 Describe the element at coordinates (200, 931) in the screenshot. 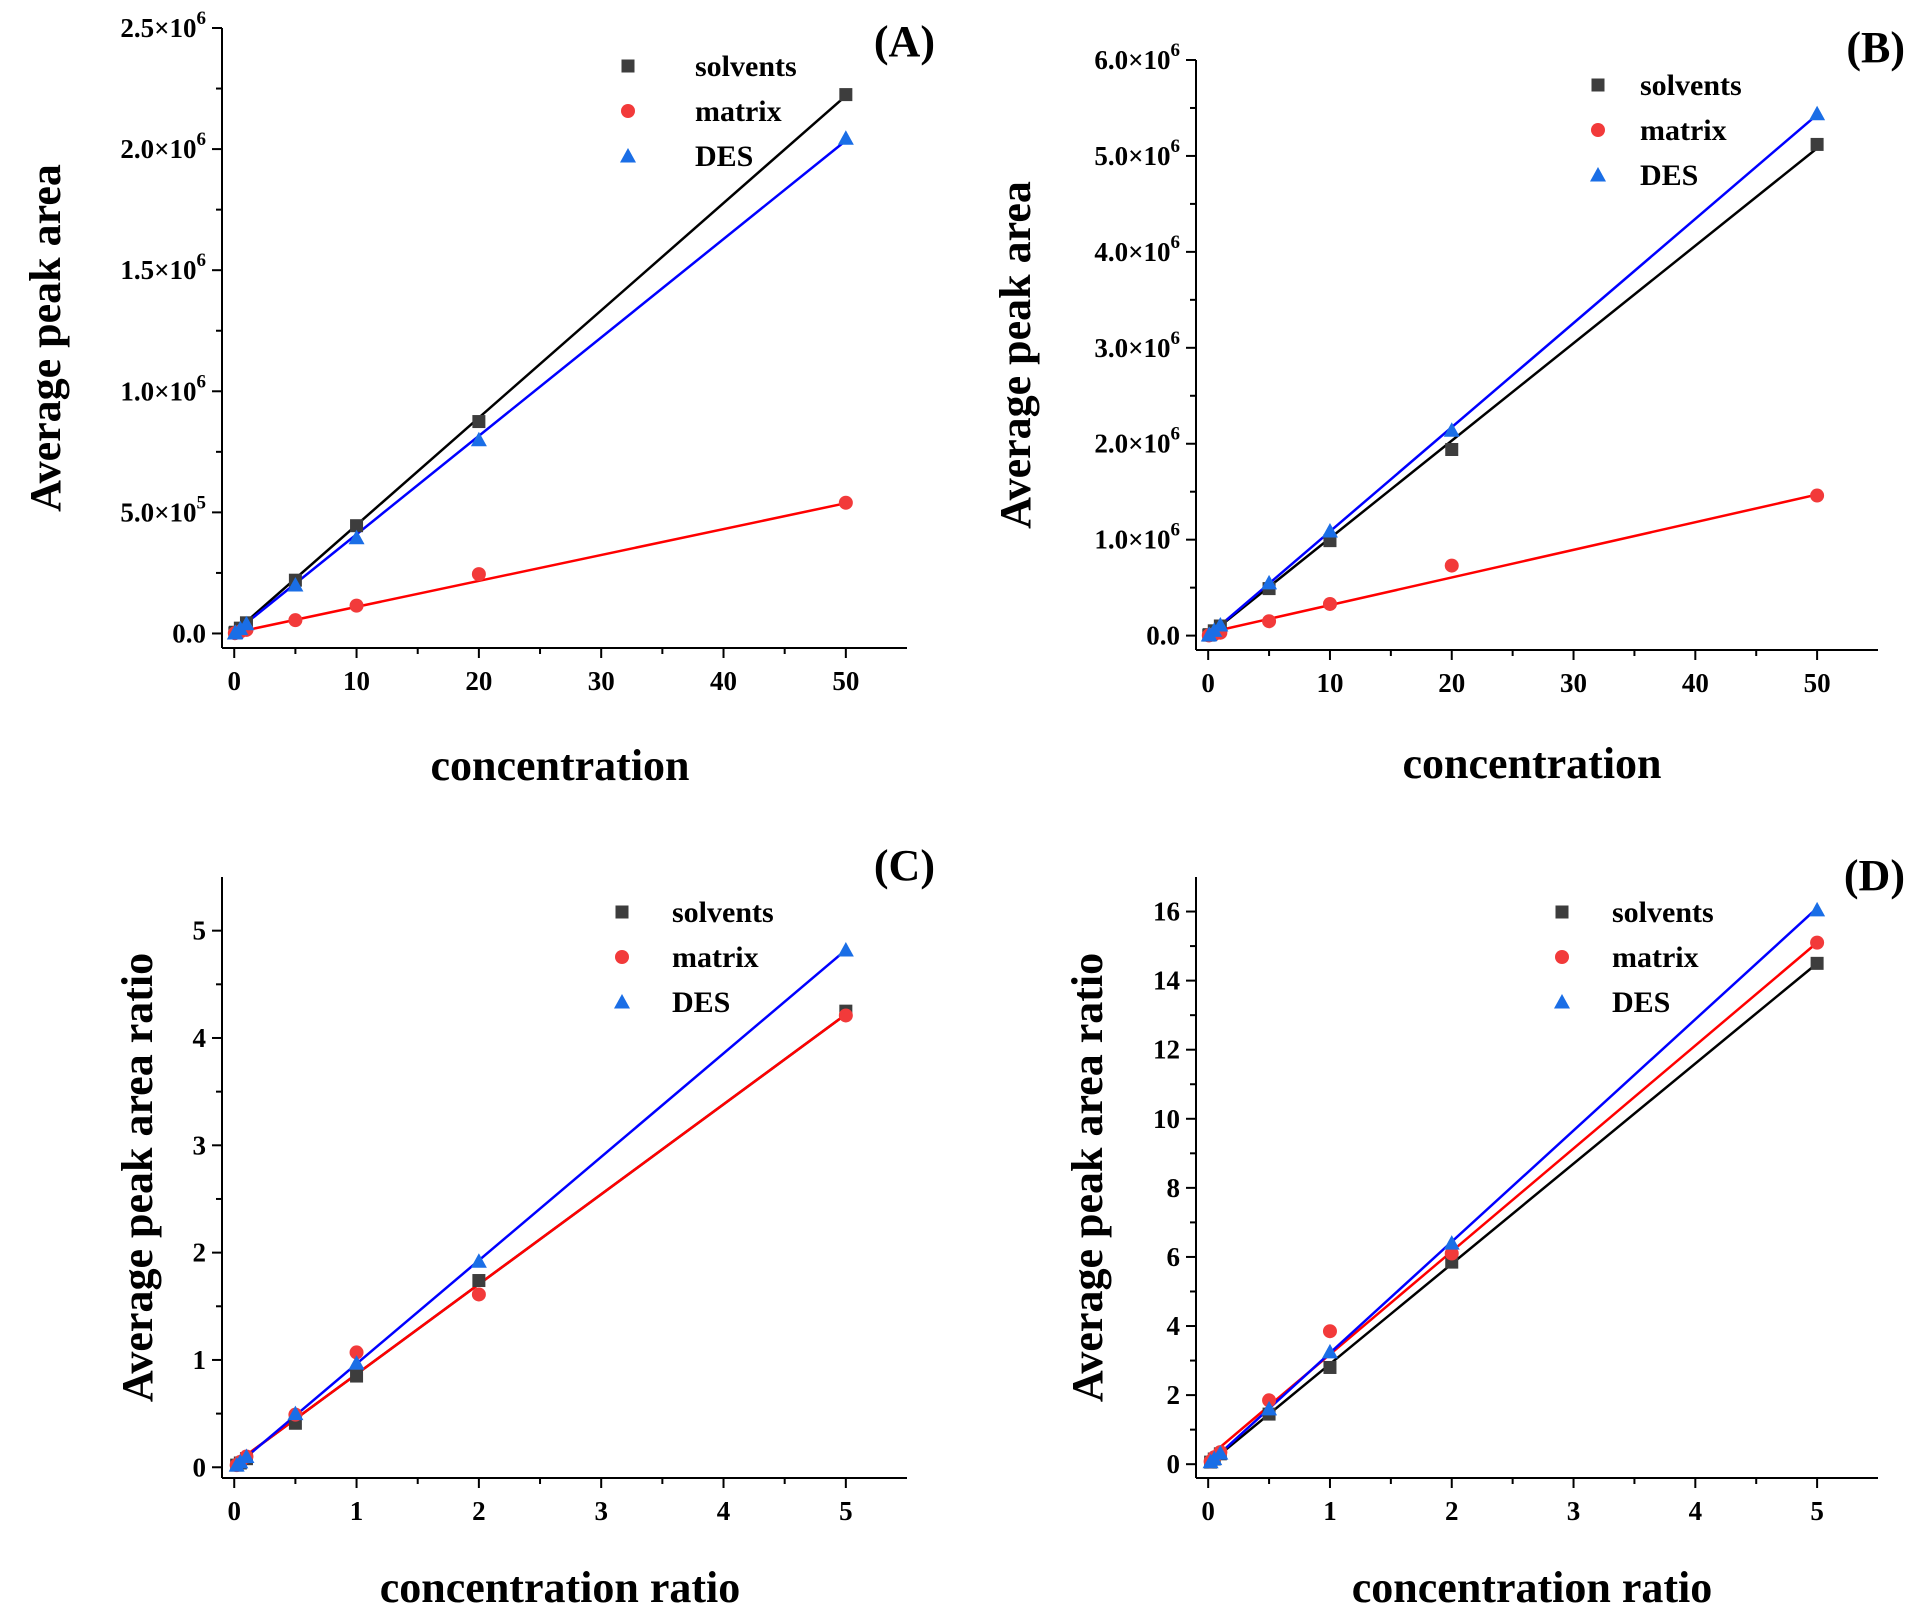

I see `y-tick-label: 5` at that location.